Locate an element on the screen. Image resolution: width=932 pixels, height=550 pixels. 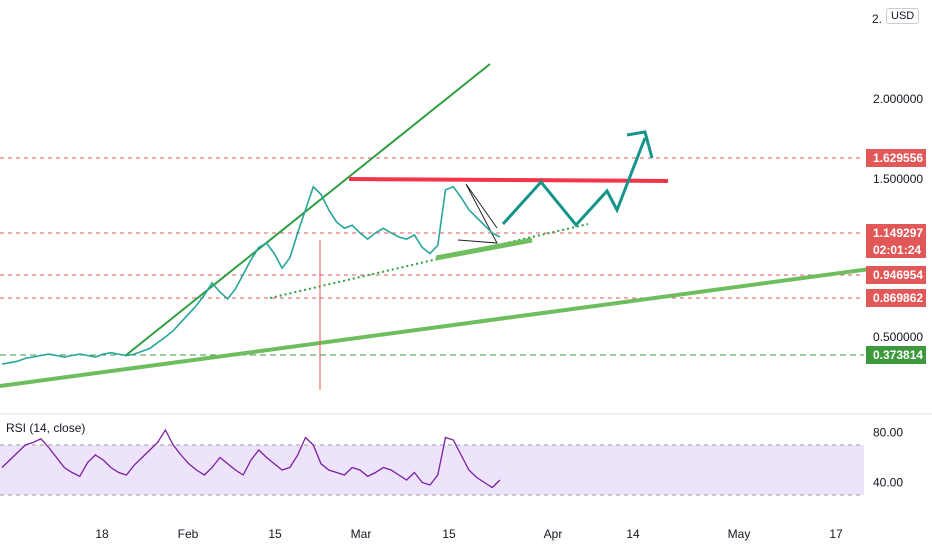
price-tick: 2.000000 is located at coordinates (898, 99).